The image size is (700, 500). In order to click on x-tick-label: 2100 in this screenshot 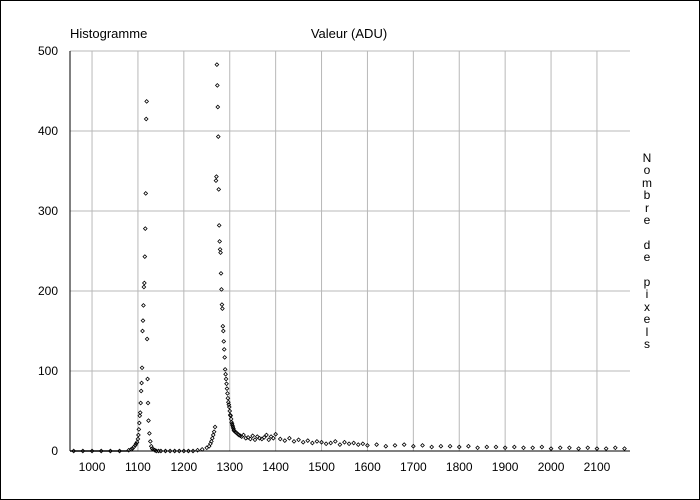, I will do `click(597, 467)`.